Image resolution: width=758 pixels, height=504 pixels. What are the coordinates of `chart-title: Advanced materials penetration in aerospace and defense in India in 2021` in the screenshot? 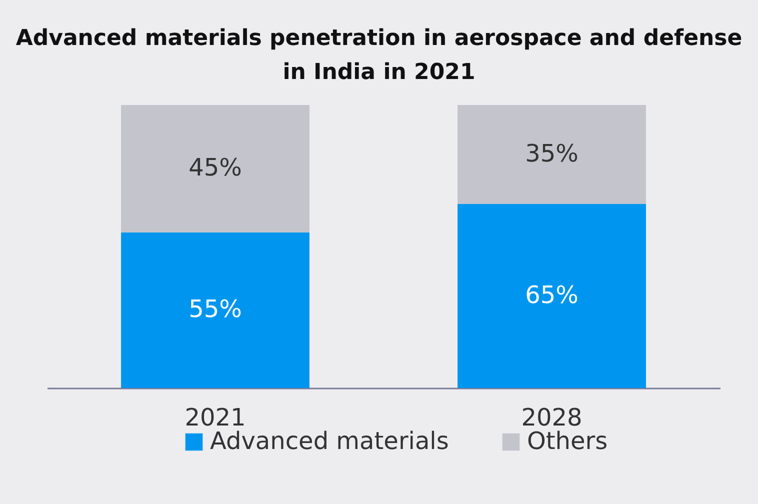 It's located at (379, 56).